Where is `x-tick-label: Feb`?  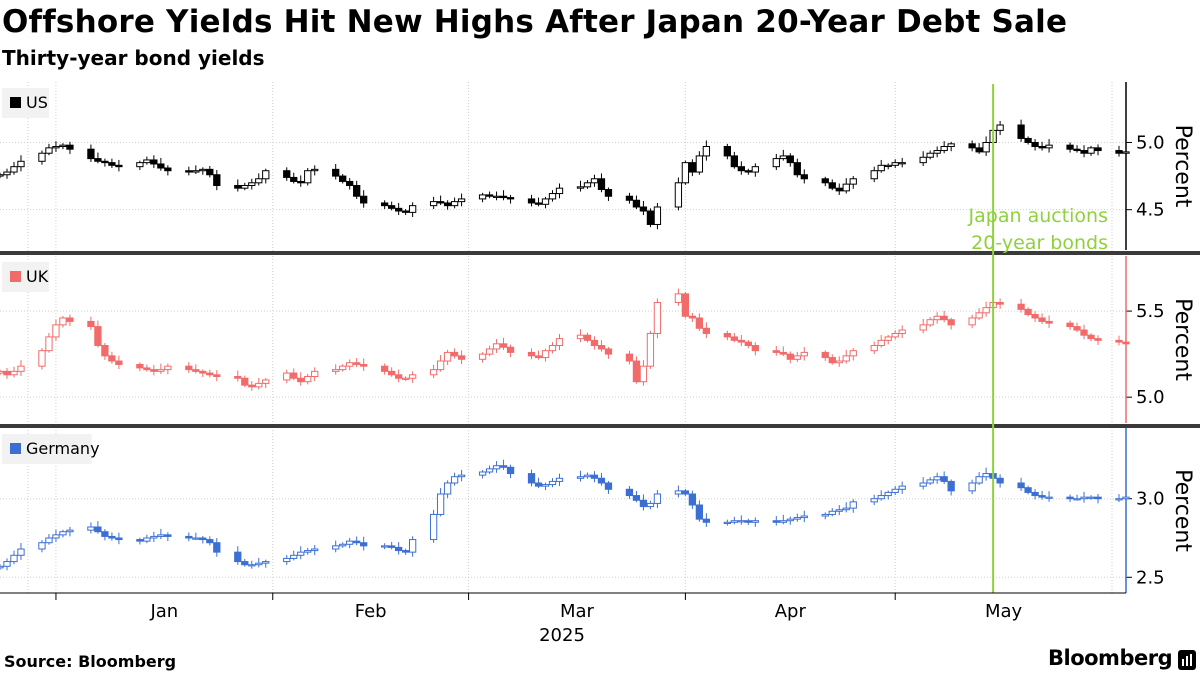 x-tick-label: Feb is located at coordinates (371, 611).